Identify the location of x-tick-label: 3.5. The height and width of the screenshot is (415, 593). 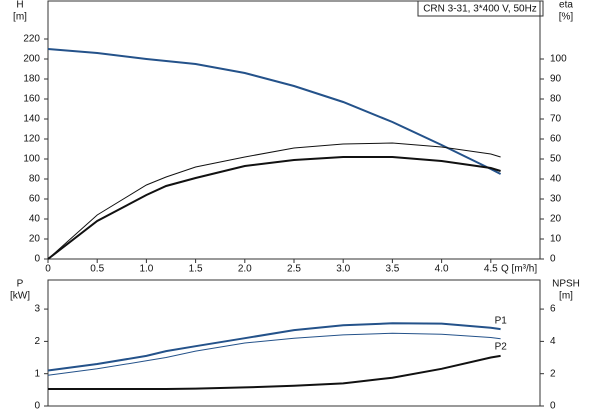
(392, 269).